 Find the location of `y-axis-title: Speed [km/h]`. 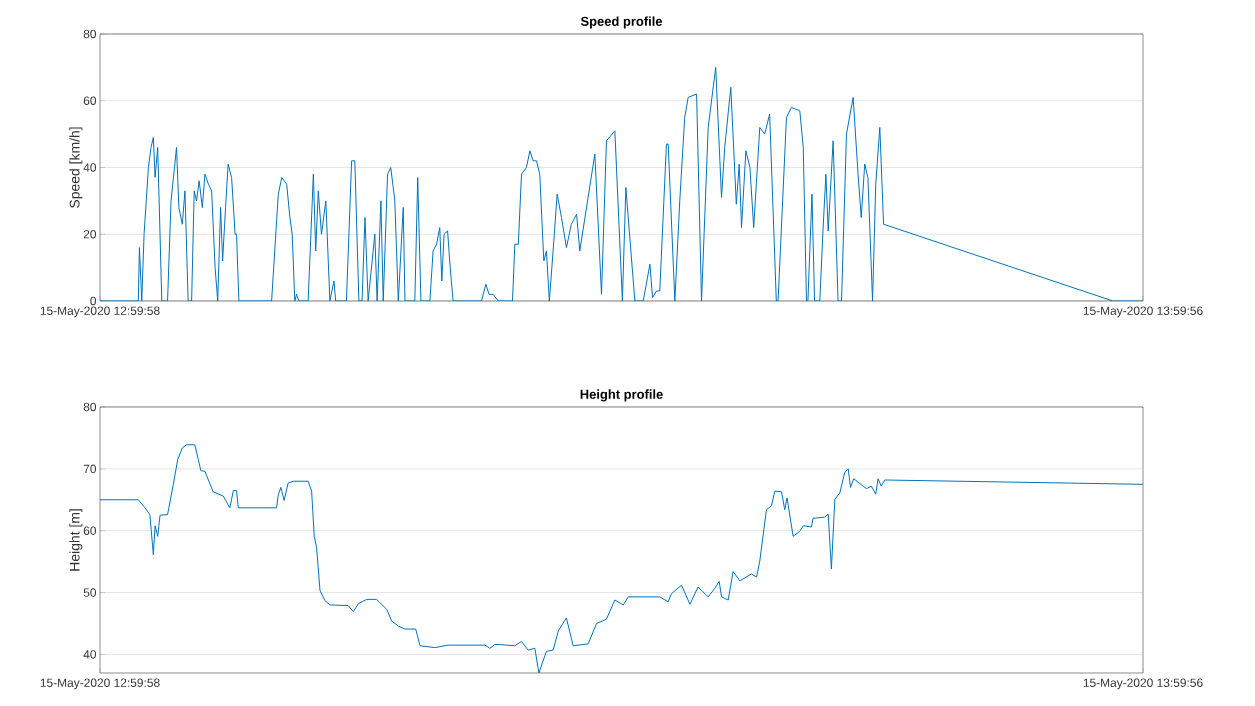

y-axis-title: Speed [km/h] is located at coordinates (76, 167).